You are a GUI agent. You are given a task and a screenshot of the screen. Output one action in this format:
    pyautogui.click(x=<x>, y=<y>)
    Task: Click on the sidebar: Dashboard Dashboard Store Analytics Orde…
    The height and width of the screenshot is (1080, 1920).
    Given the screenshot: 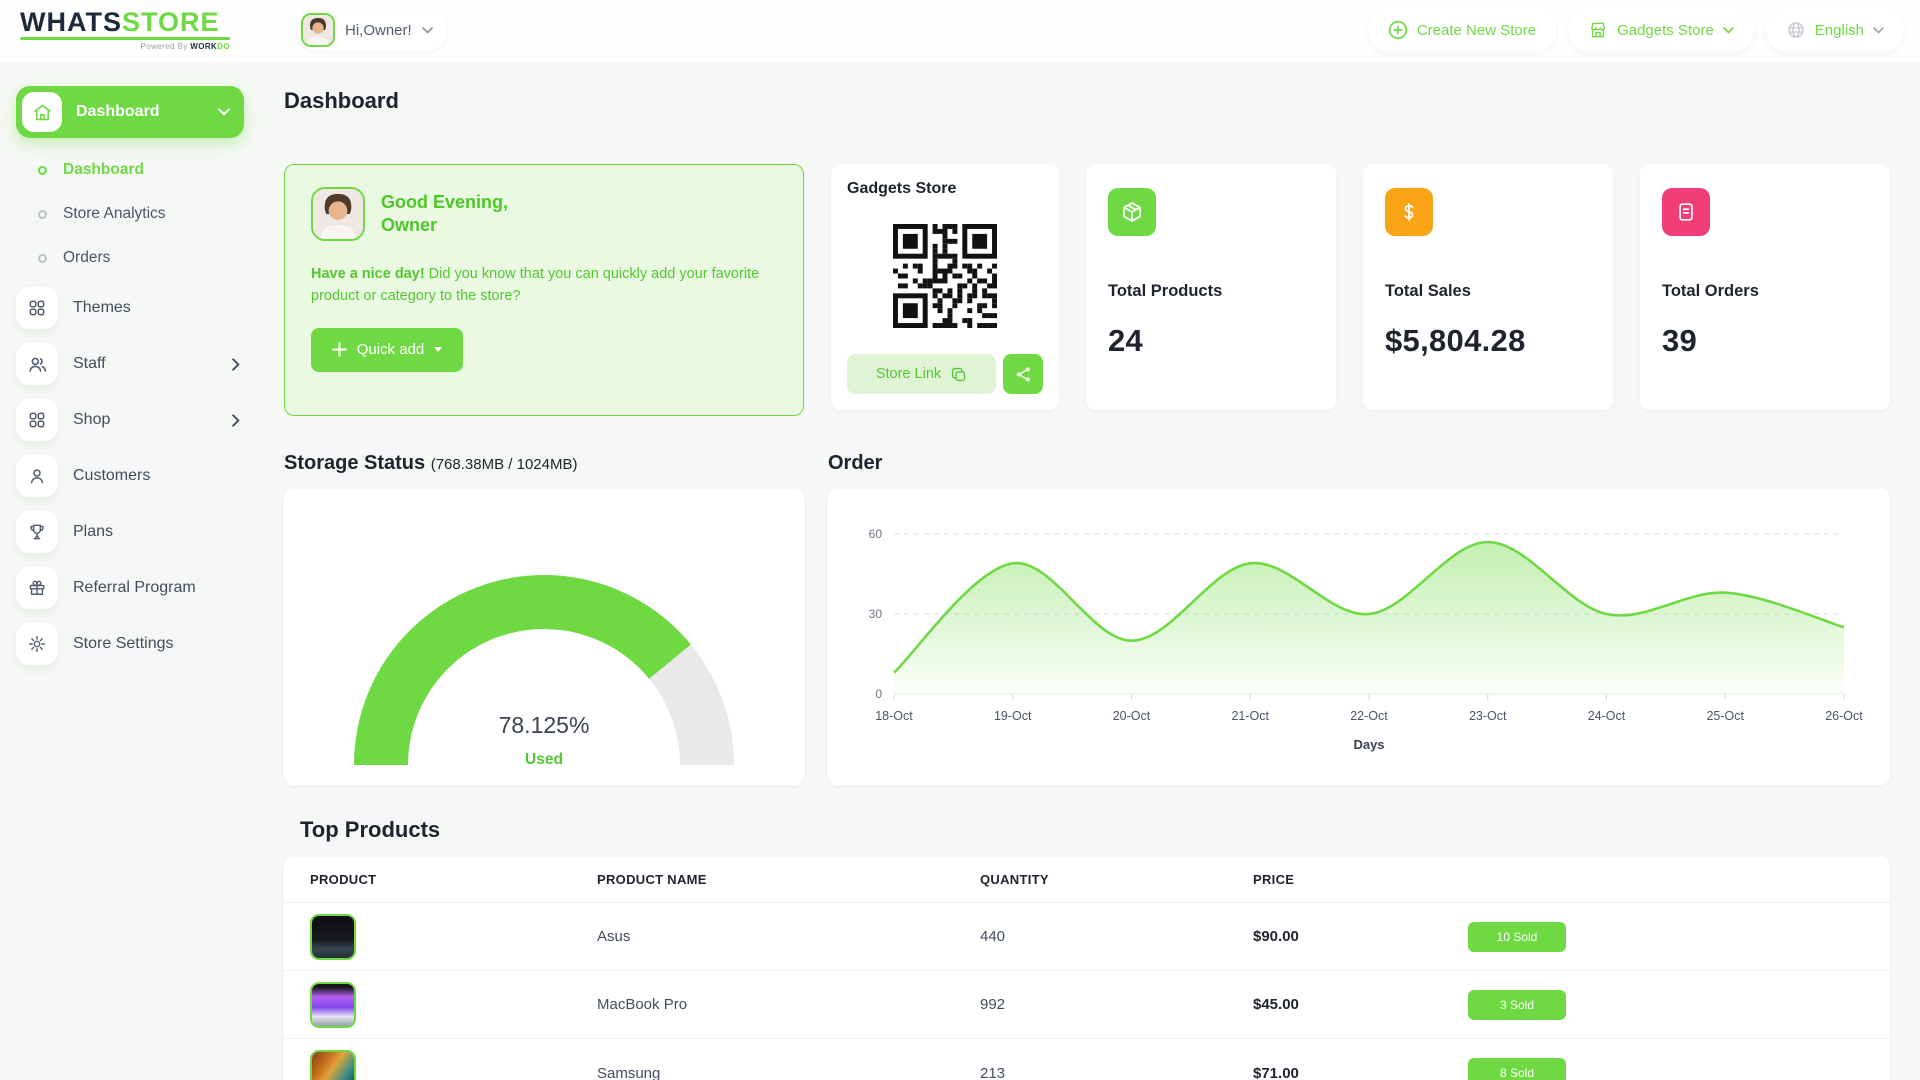 What is the action you would take?
    pyautogui.click(x=130, y=571)
    